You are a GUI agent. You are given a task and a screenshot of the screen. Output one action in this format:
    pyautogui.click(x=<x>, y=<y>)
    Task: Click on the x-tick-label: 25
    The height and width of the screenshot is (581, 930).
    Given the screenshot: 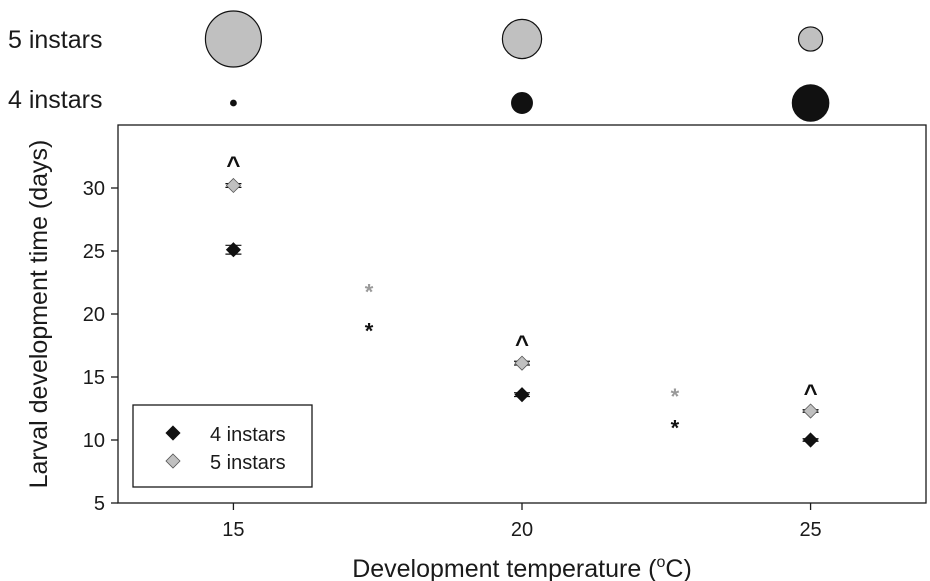 What is the action you would take?
    pyautogui.click(x=810, y=530)
    